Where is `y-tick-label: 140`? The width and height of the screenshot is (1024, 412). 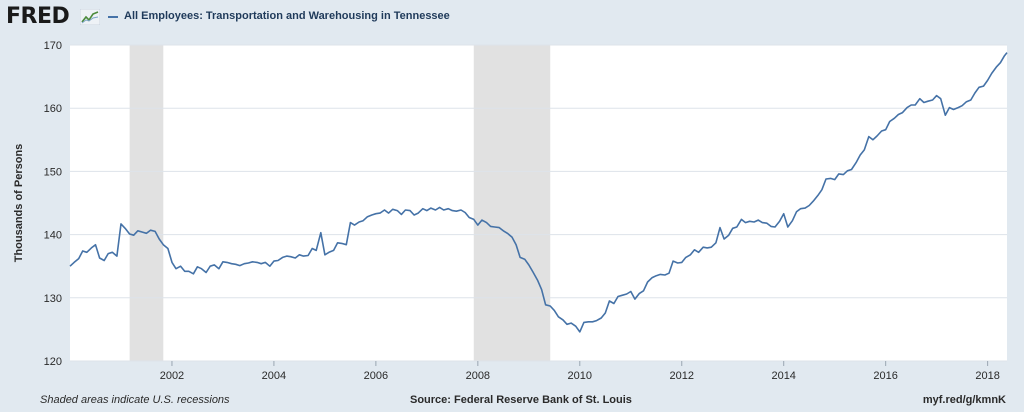
y-tick-label: 140 is located at coordinates (53, 236).